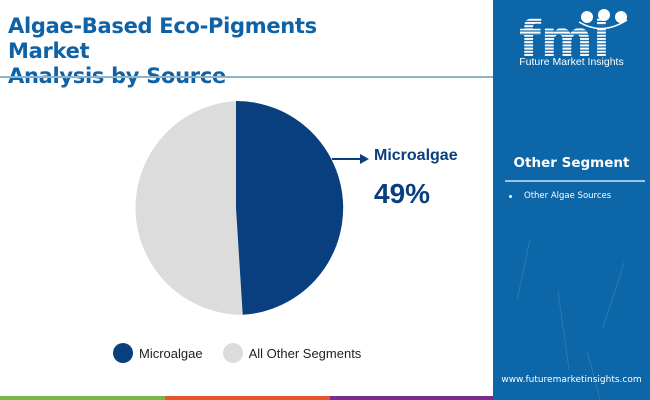  I want to click on callout-label: Microalgae, so click(416, 155).